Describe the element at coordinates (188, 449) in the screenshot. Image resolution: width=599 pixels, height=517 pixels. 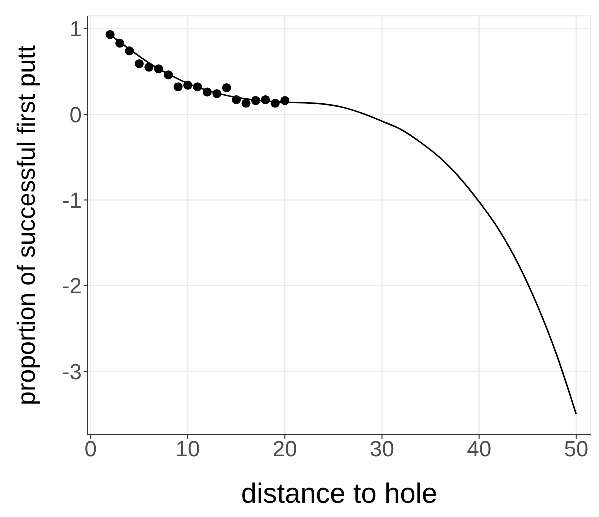
I see `x-tick-label: 10` at that location.